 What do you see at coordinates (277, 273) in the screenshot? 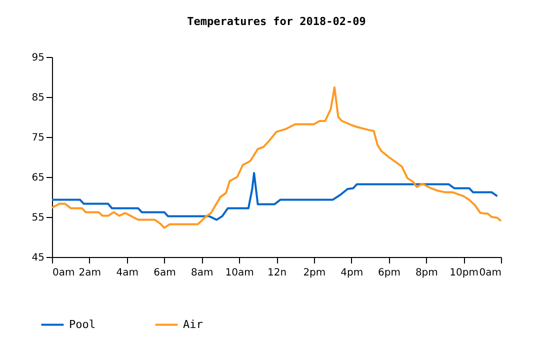
I see `x-tick-label: 12n` at bounding box center [277, 273].